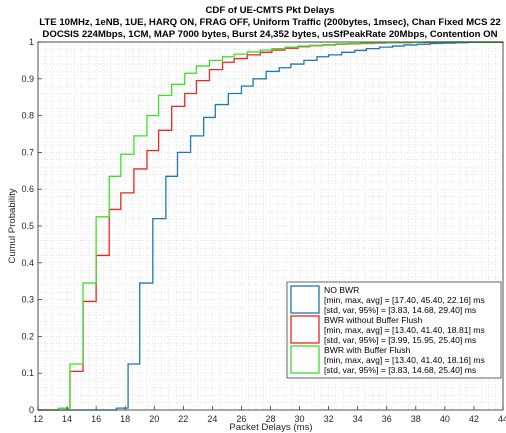 The height and width of the screenshot is (433, 506). What do you see at coordinates (31, 410) in the screenshot?
I see `y-tick-label: 0` at bounding box center [31, 410].